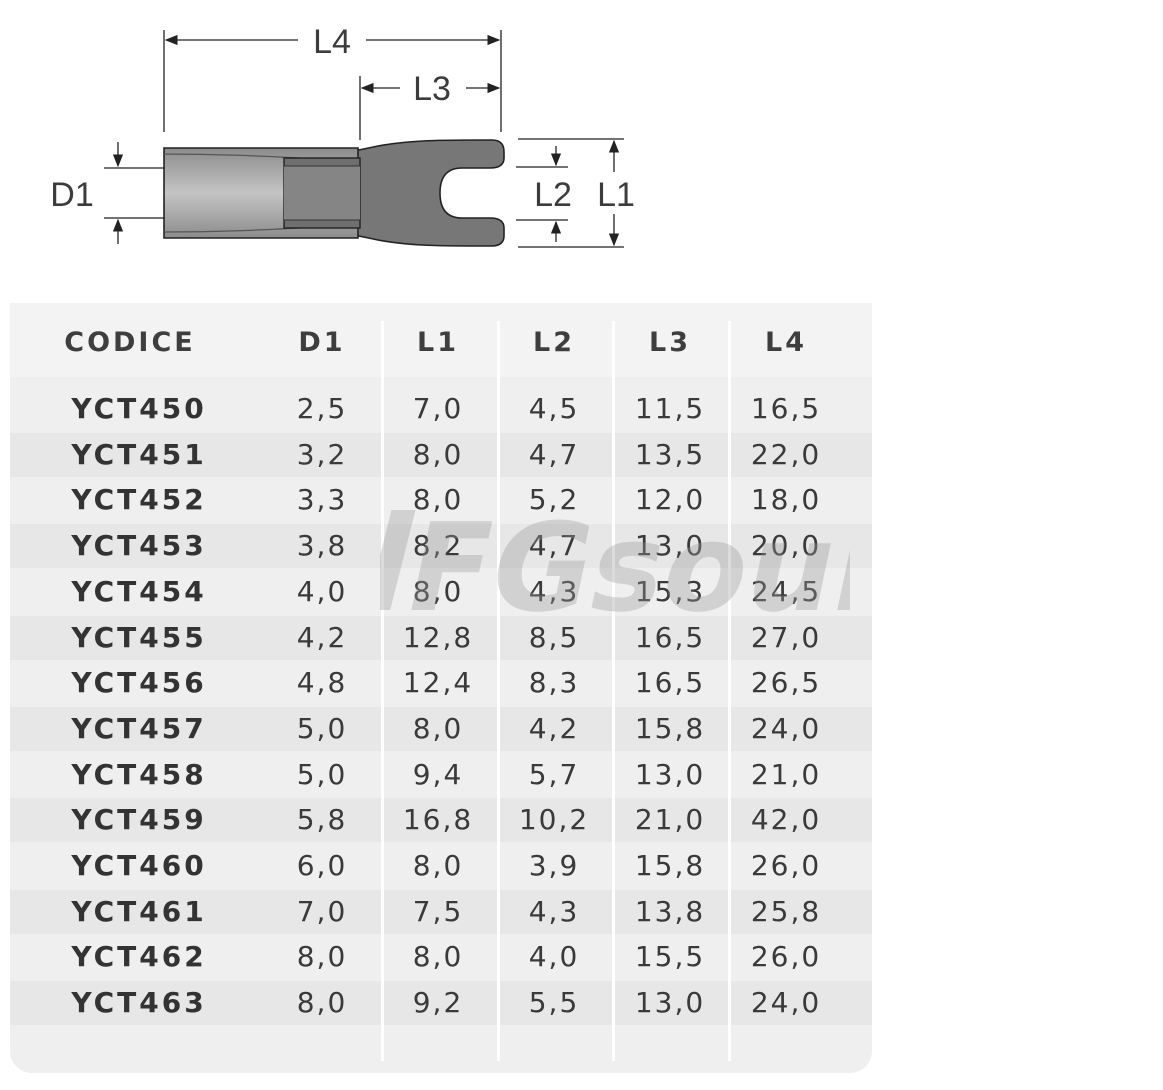 This screenshot has width=1163, height=1090. What do you see at coordinates (670, 342) in the screenshot?
I see `header-l3: L3` at bounding box center [670, 342].